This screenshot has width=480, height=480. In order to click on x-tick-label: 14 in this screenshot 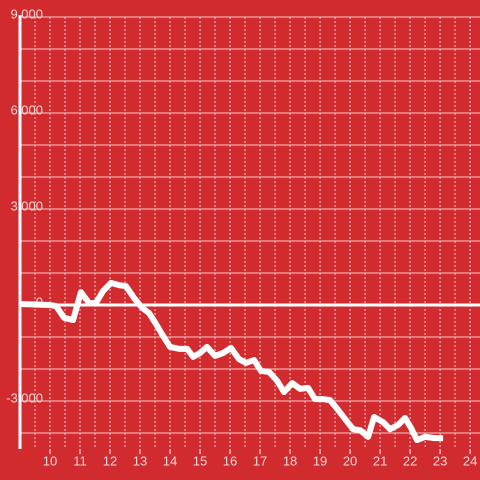, I will do `click(170, 460)`.